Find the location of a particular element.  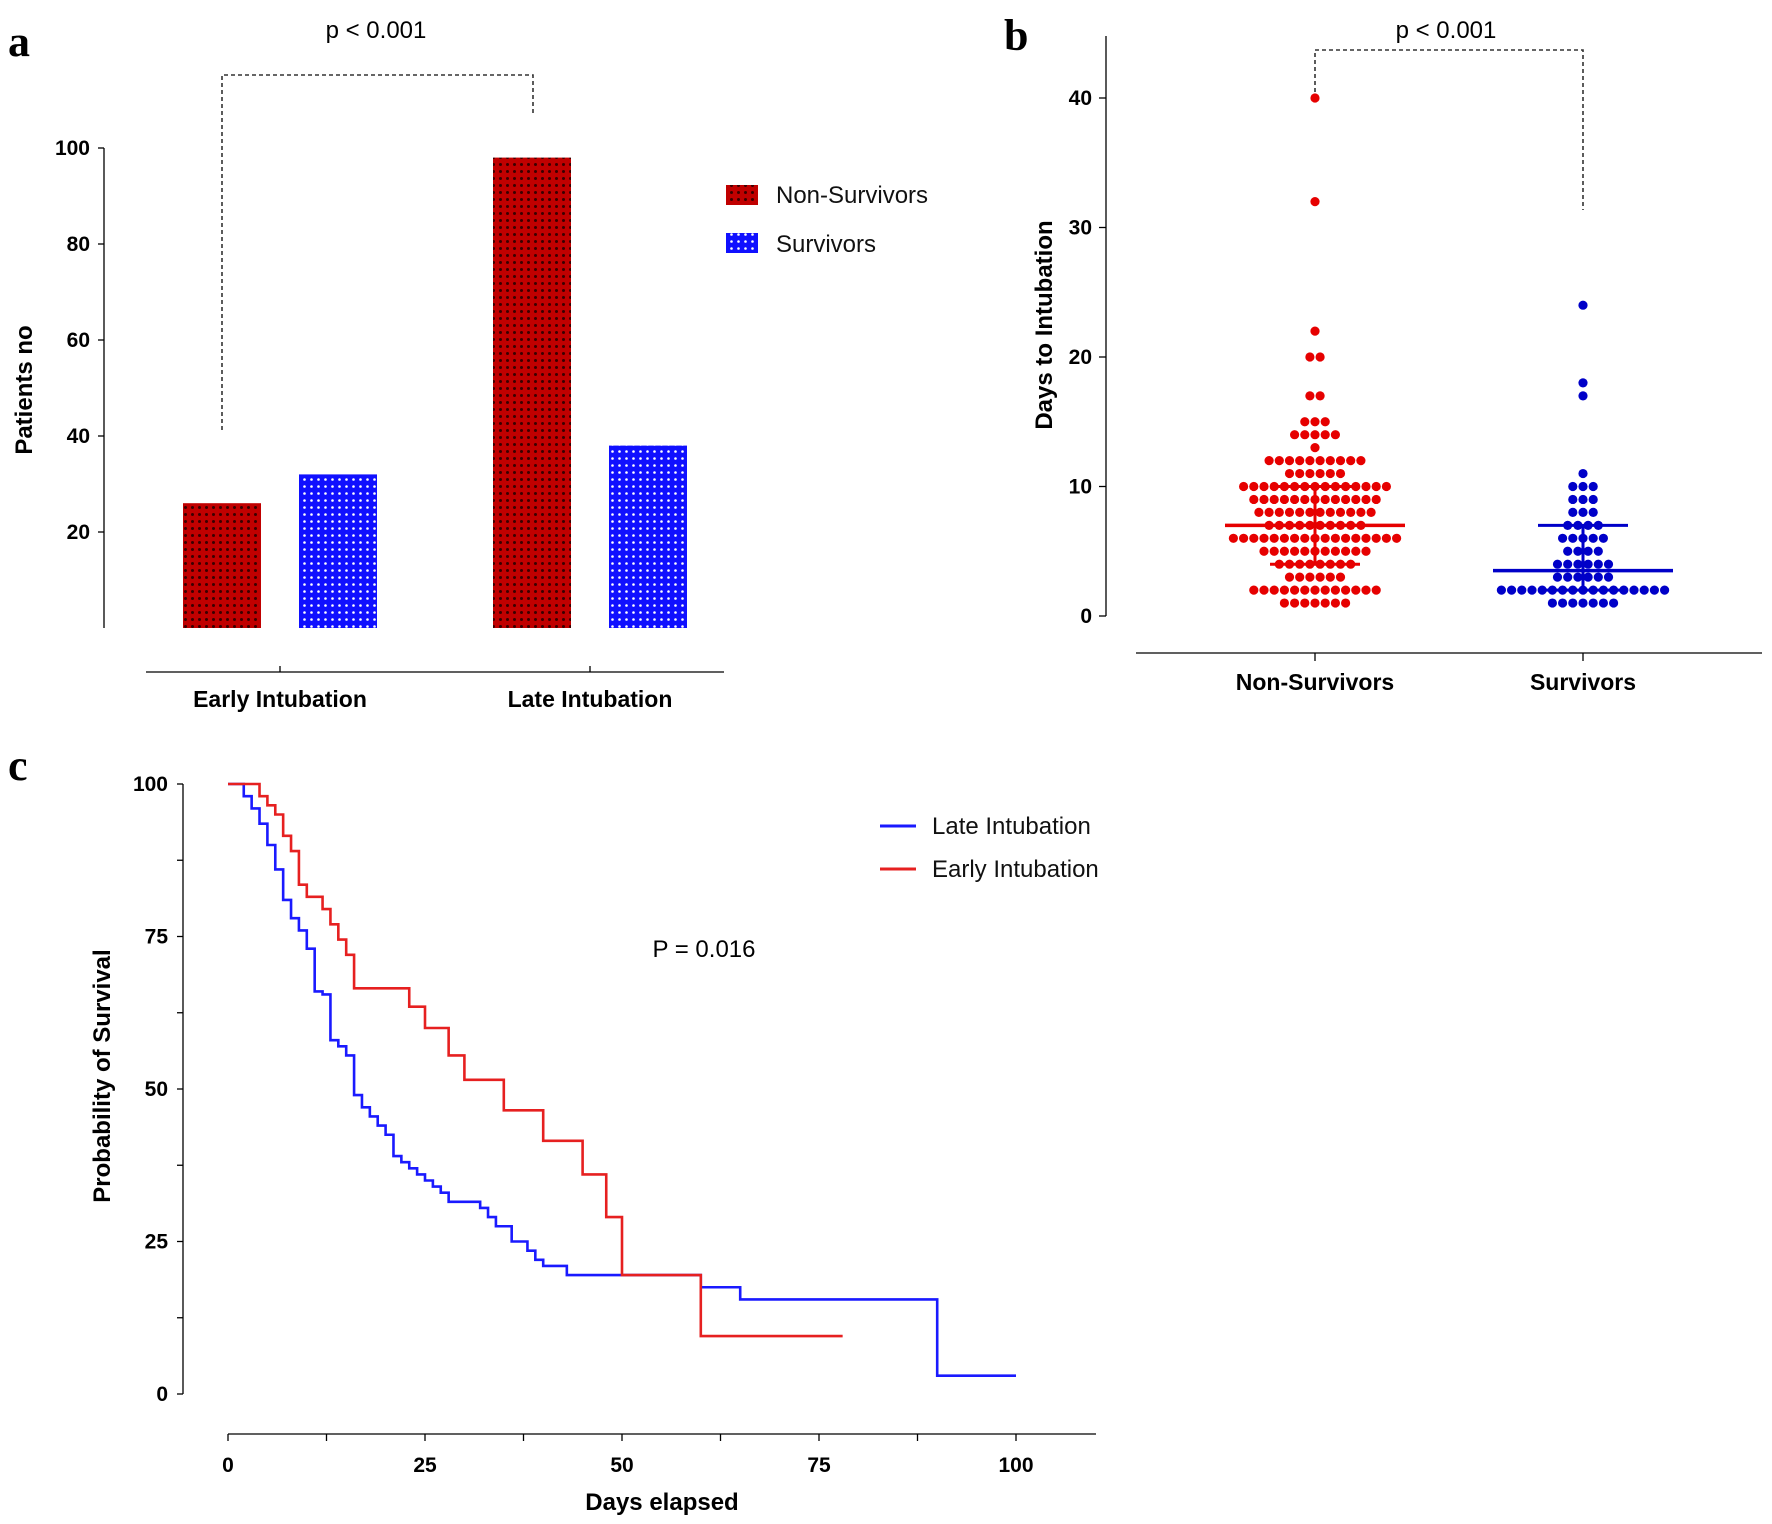

panel-c-y-tick-label: 75 is located at coordinates (157, 937).